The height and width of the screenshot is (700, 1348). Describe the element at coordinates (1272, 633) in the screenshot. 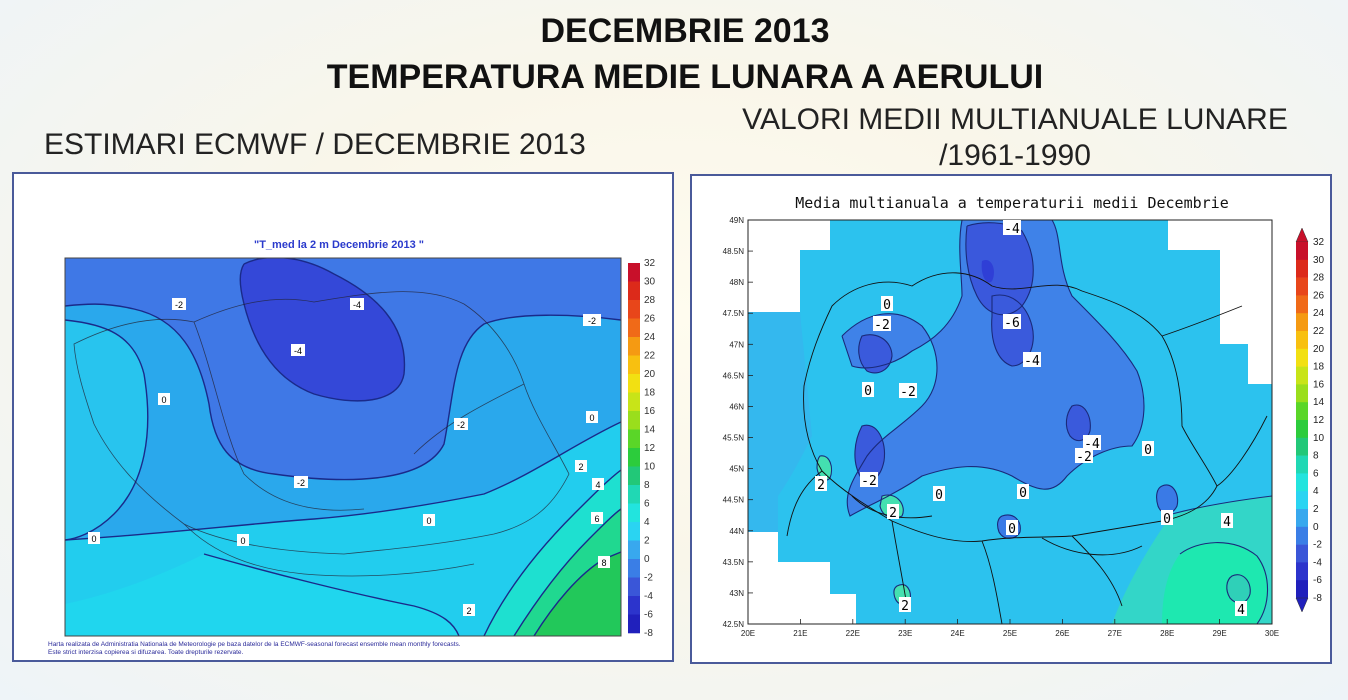

I see `longitude-label: 30E` at that location.